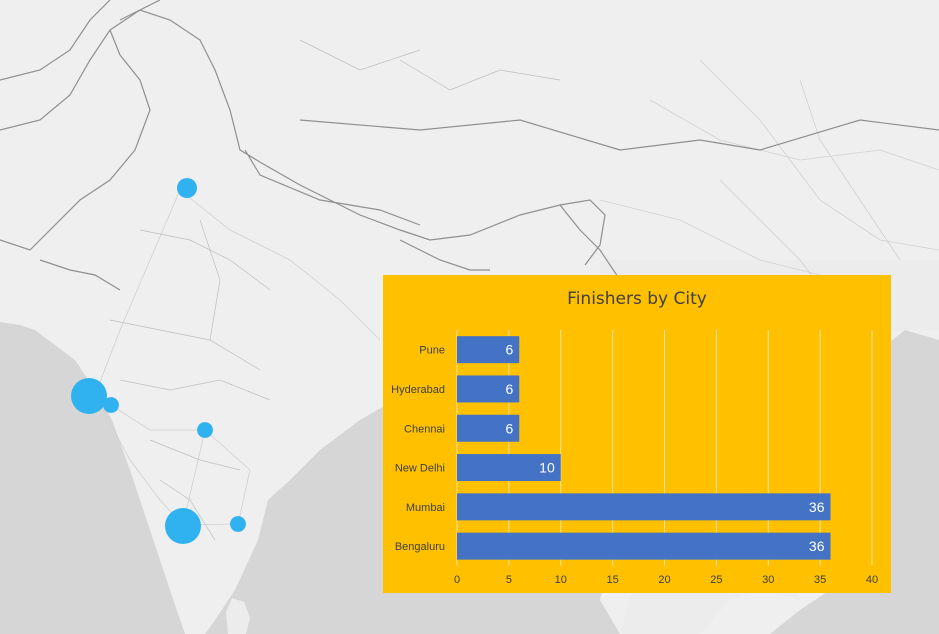 The image size is (939, 634). What do you see at coordinates (613, 580) in the screenshot?
I see `x-tick-label: 15` at bounding box center [613, 580].